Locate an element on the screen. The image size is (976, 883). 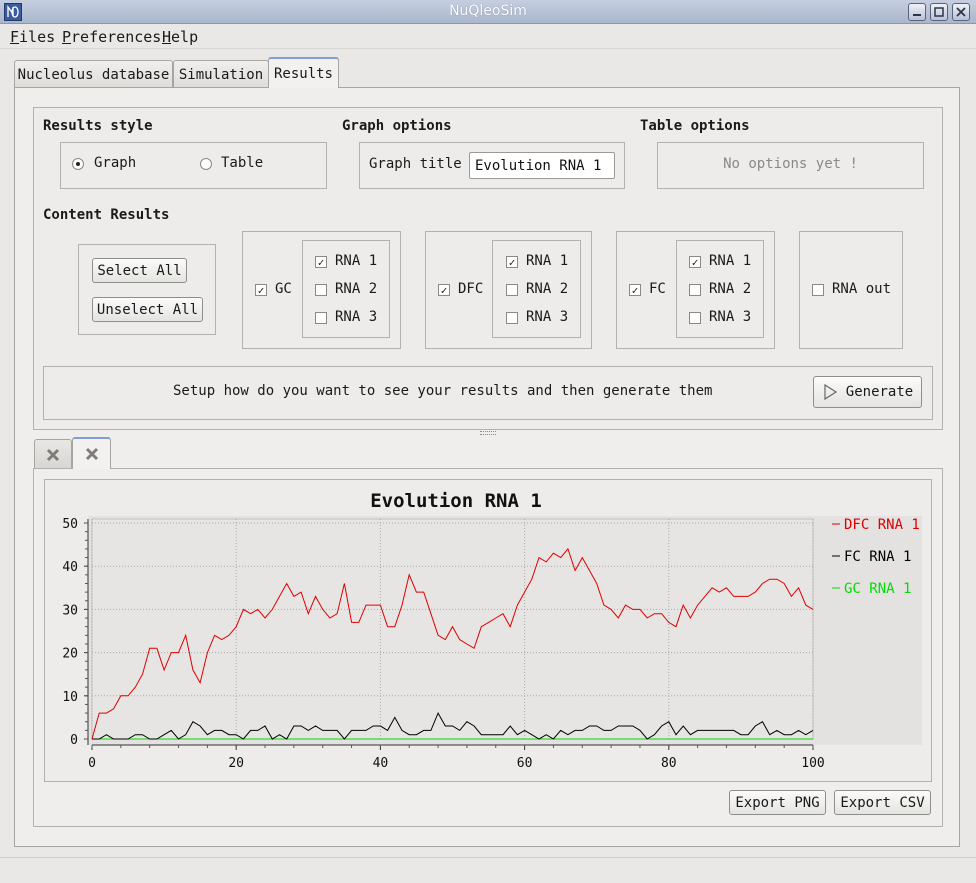
generate-box is located at coordinates (488, 393).